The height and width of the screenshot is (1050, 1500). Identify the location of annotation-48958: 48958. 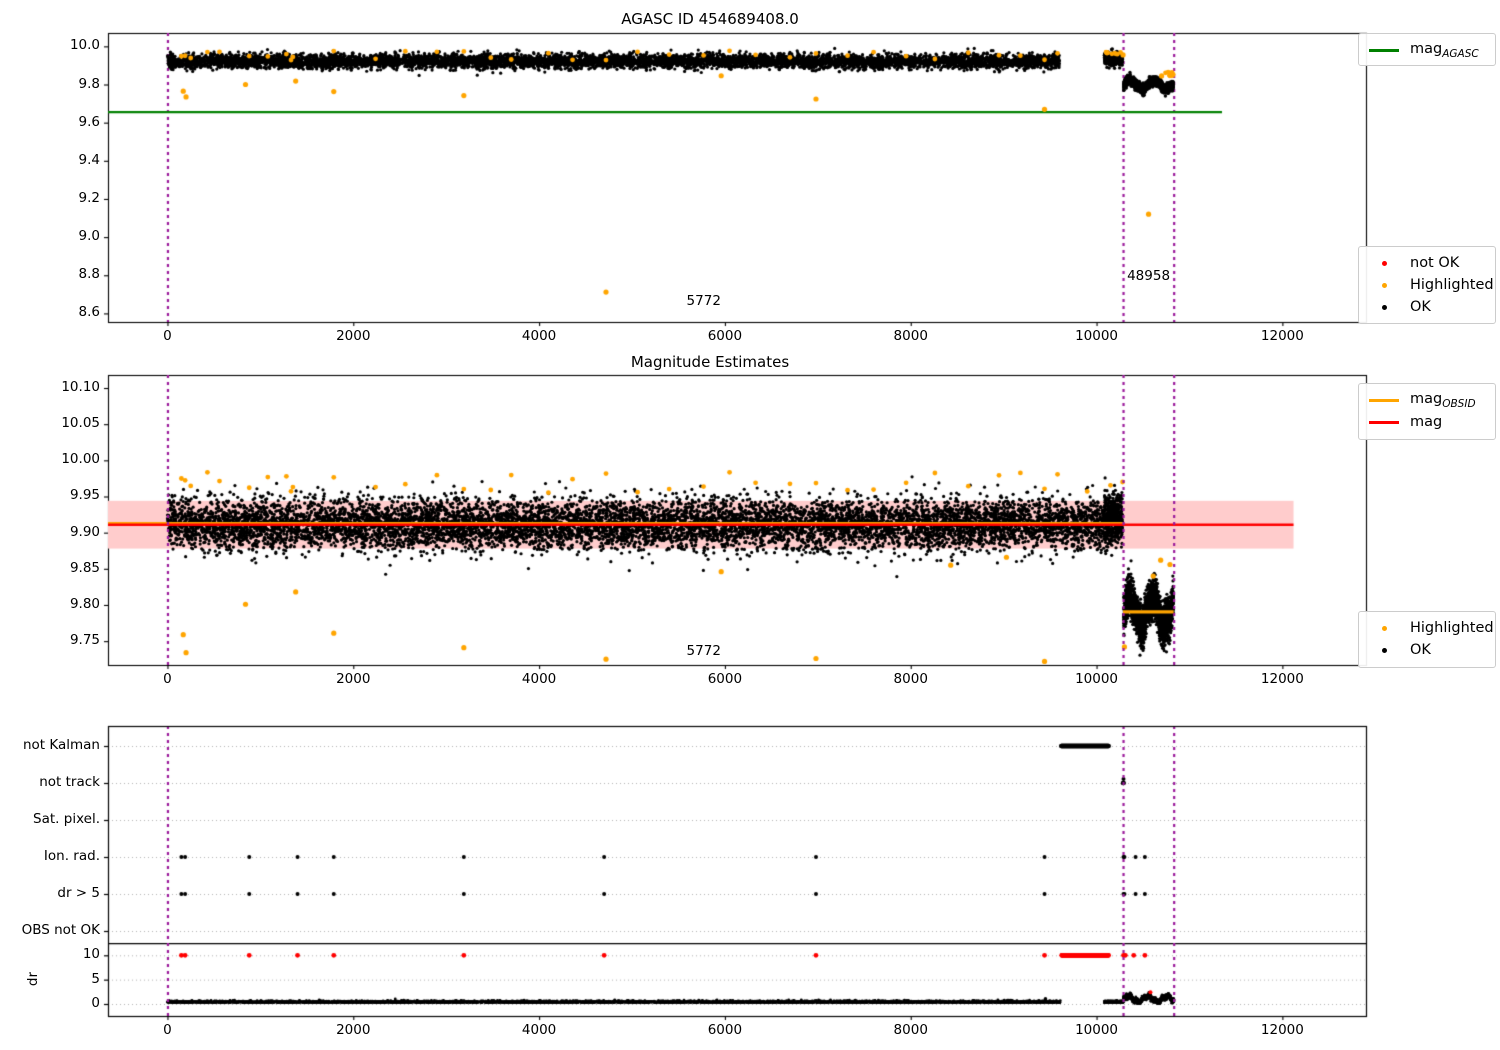
(1149, 276).